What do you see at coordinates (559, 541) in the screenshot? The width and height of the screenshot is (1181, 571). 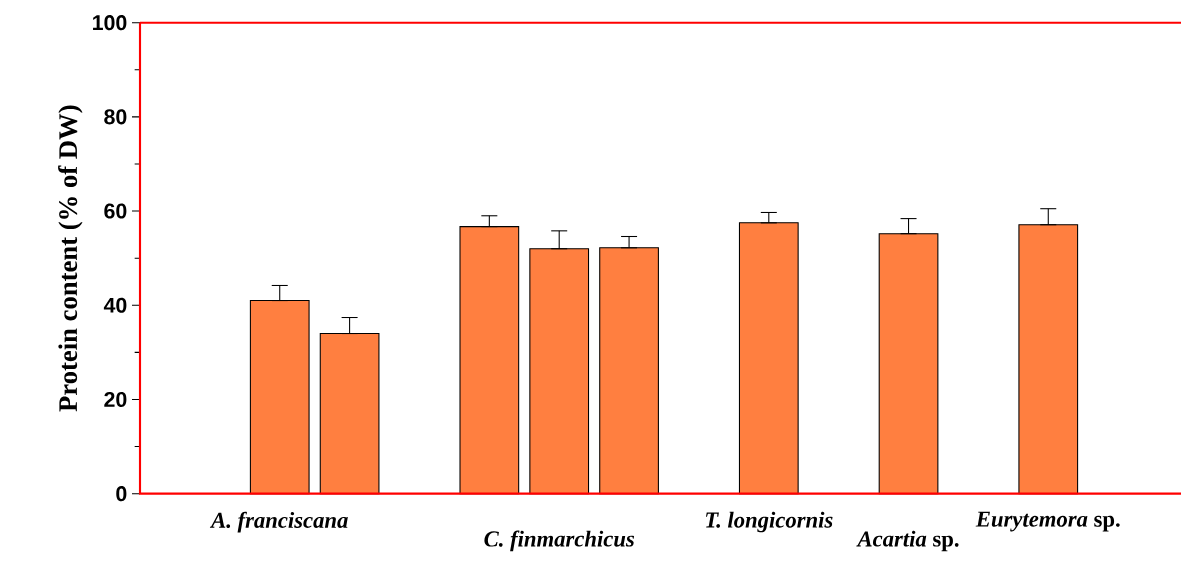 I see `x-tick-label: C. finmarchicus` at bounding box center [559, 541].